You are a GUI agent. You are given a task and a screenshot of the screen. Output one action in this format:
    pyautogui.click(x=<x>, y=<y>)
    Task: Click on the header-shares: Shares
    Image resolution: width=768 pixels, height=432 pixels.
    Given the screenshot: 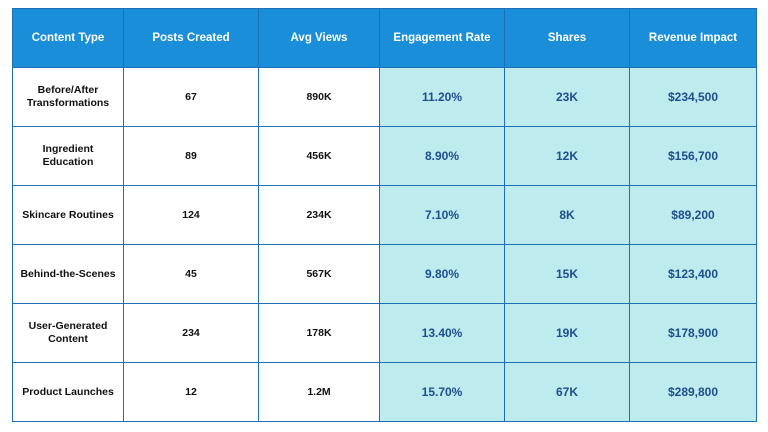 What is the action you would take?
    pyautogui.click(x=567, y=38)
    